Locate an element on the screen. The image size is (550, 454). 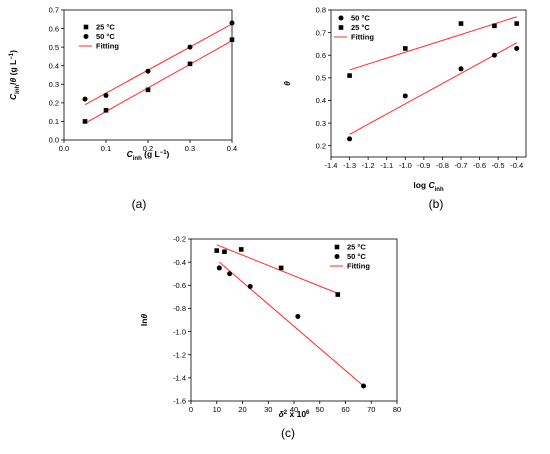
x-axis-label: δ2 x 106 is located at coordinates (294, 414).